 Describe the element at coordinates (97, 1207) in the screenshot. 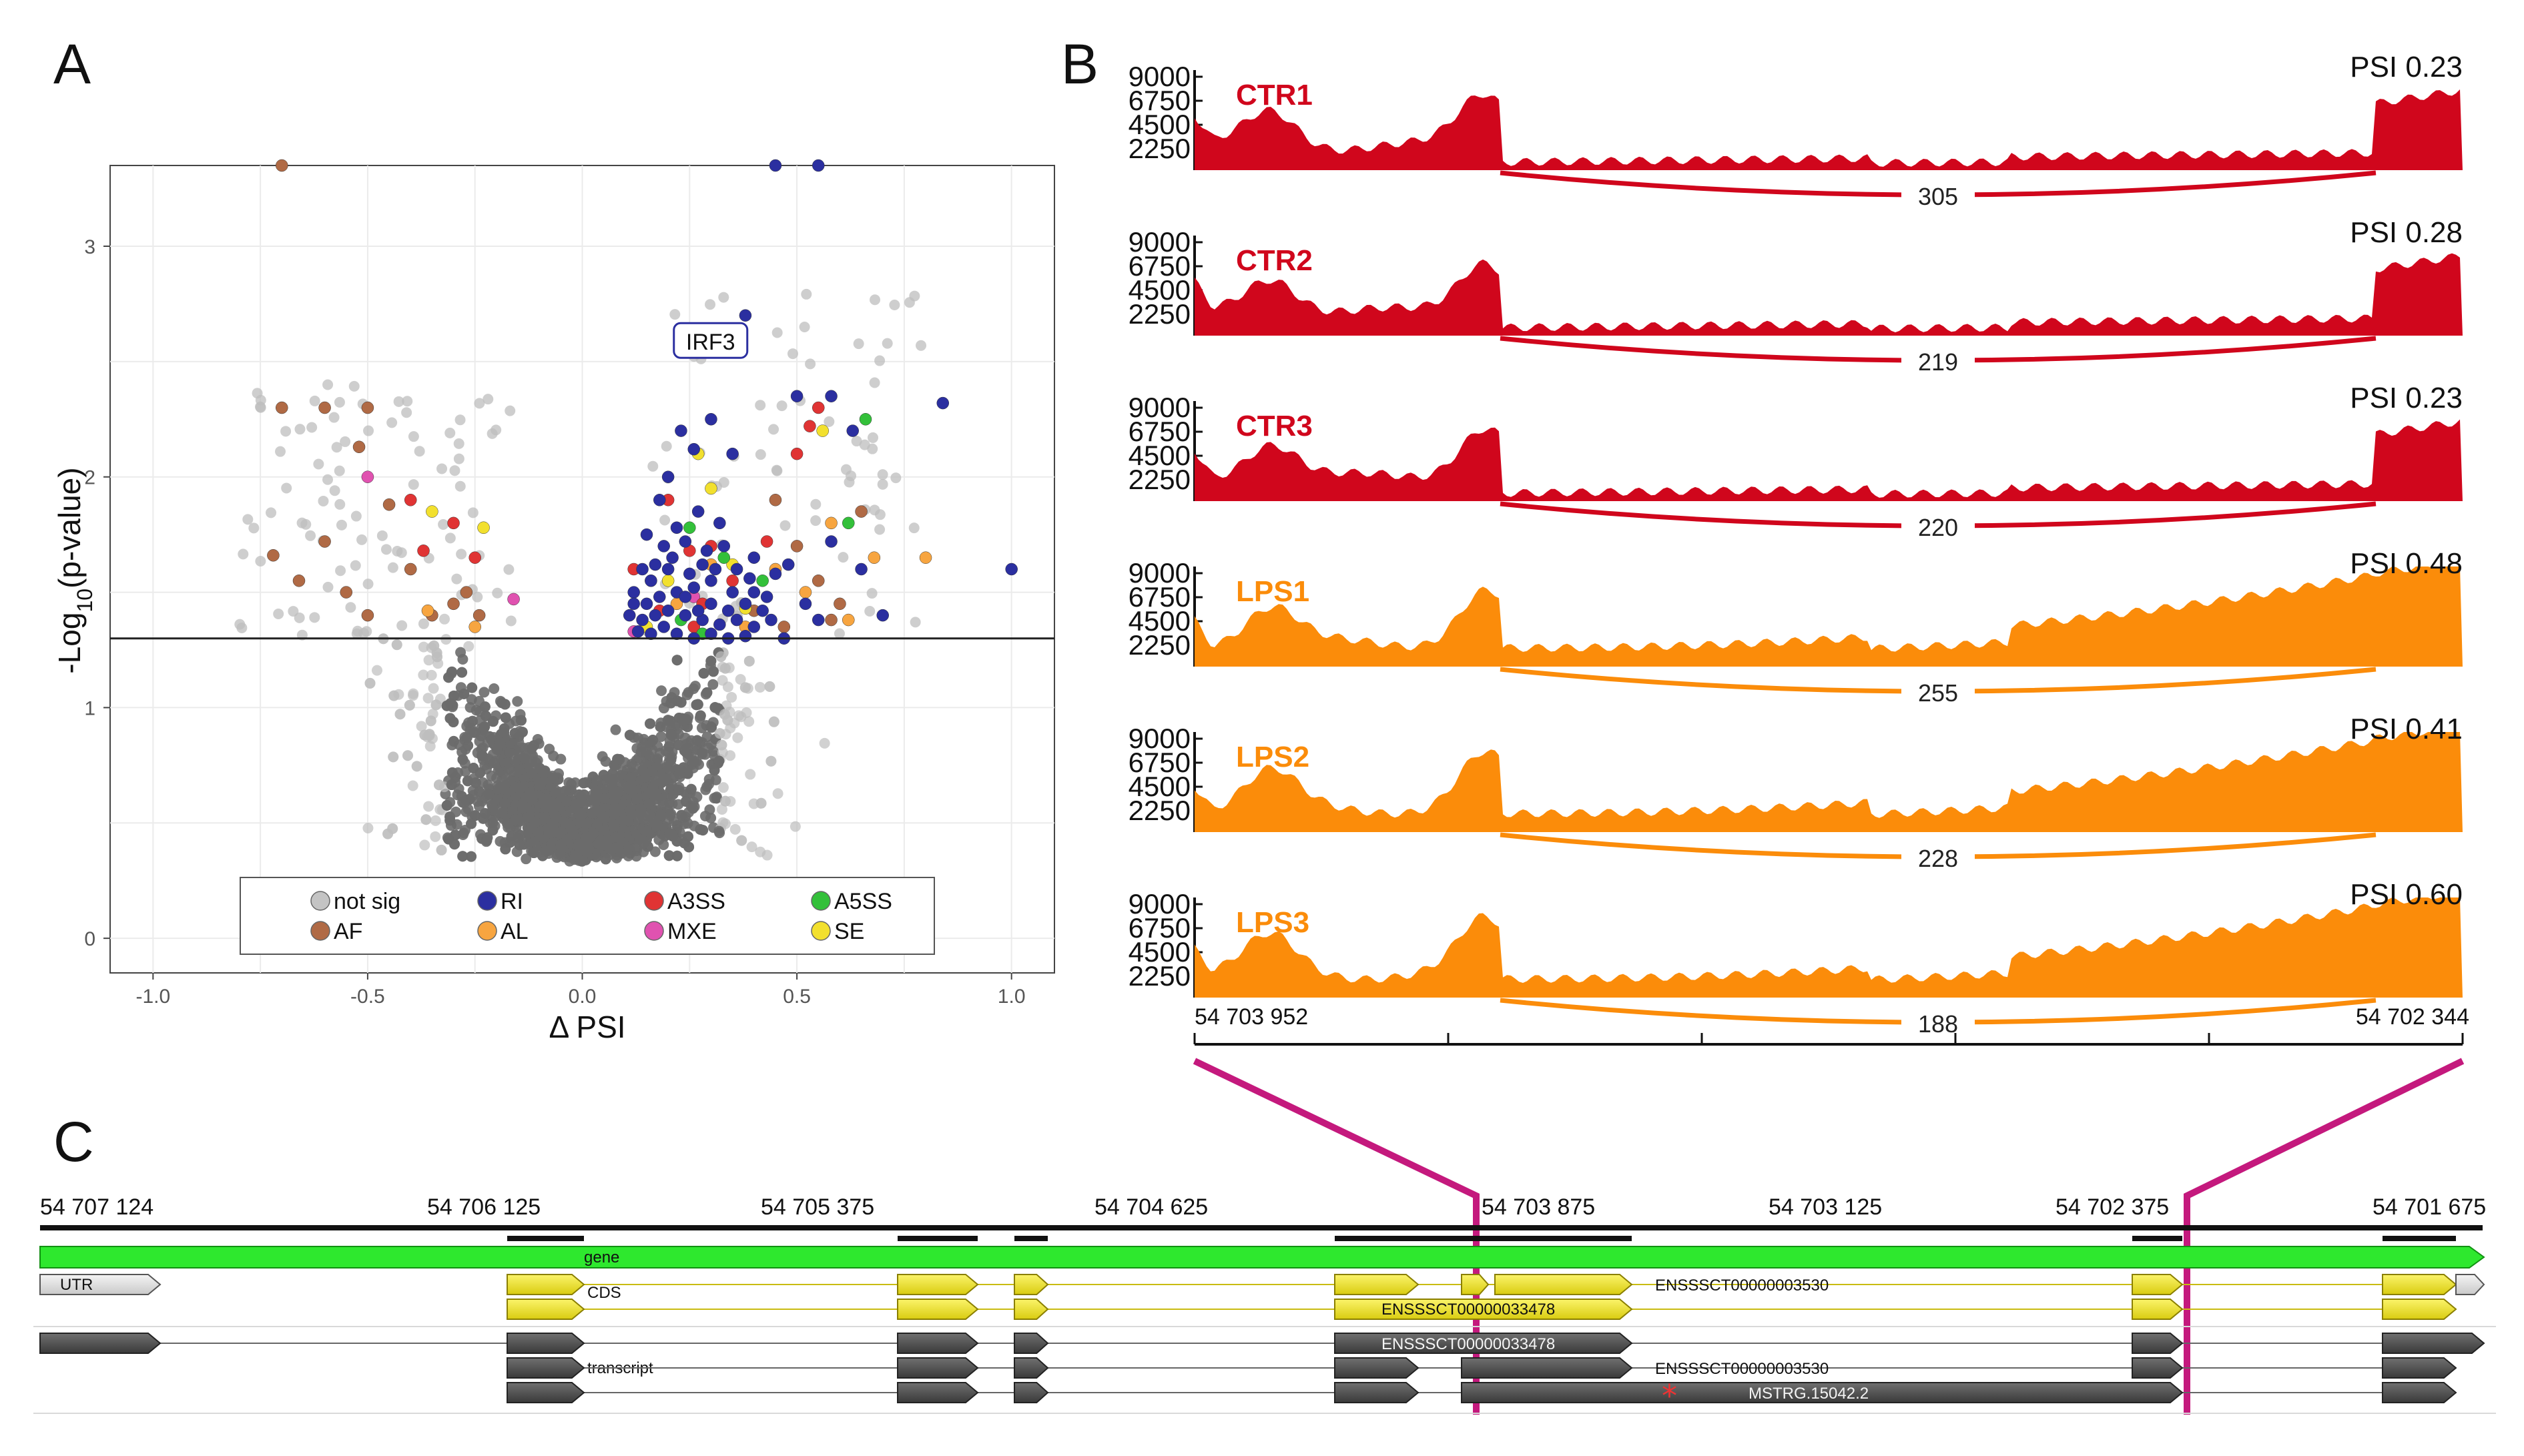

I see `genome-coord: 54 707 124` at that location.